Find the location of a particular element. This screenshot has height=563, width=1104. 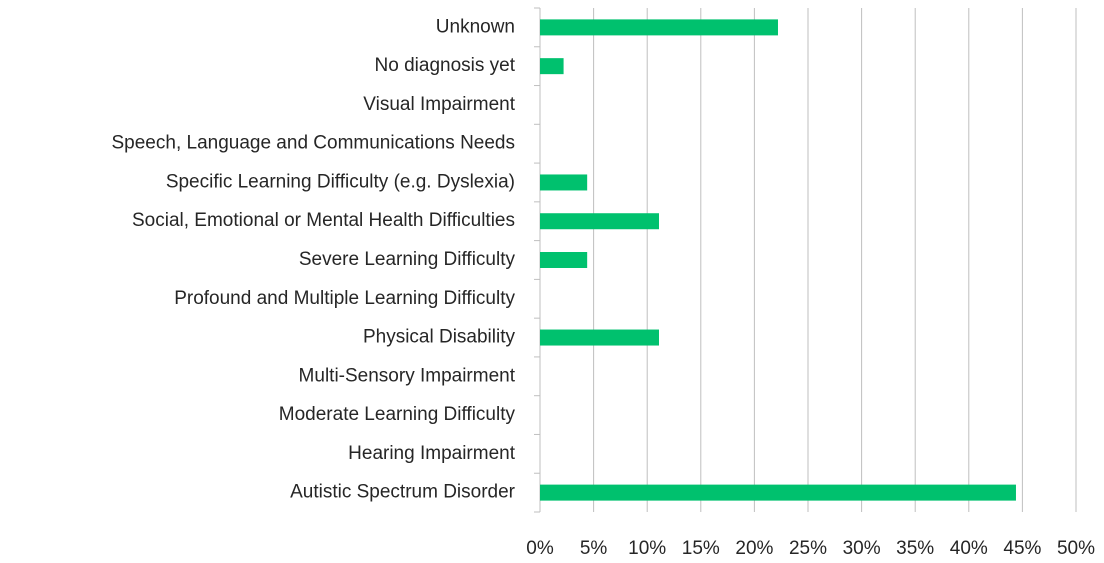

x-tick-label: 5% is located at coordinates (594, 548).